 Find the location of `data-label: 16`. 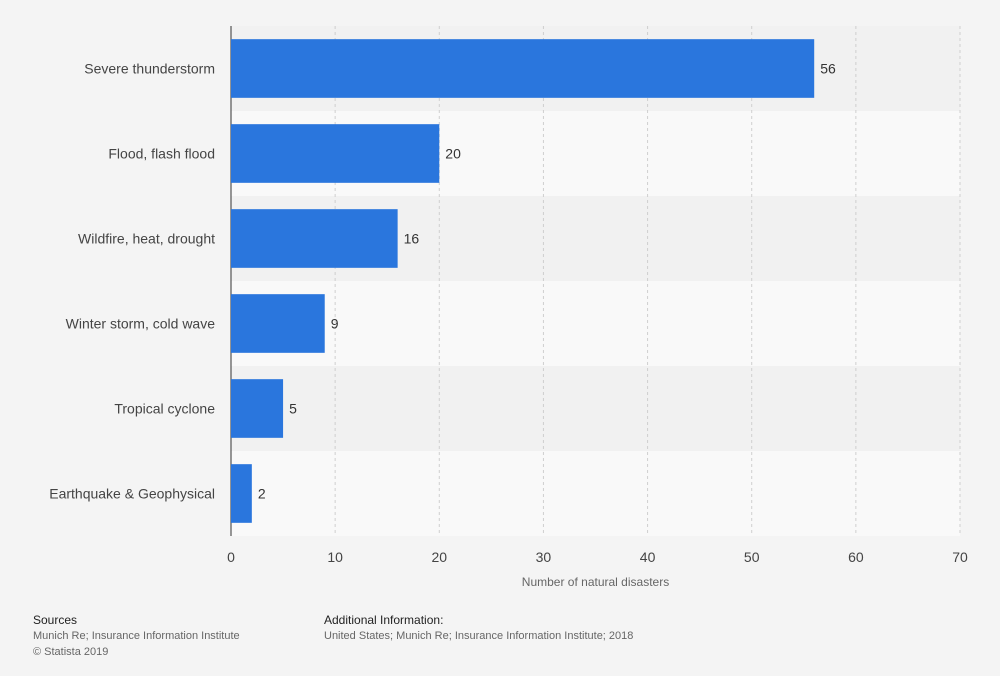

data-label: 16 is located at coordinates (412, 239).